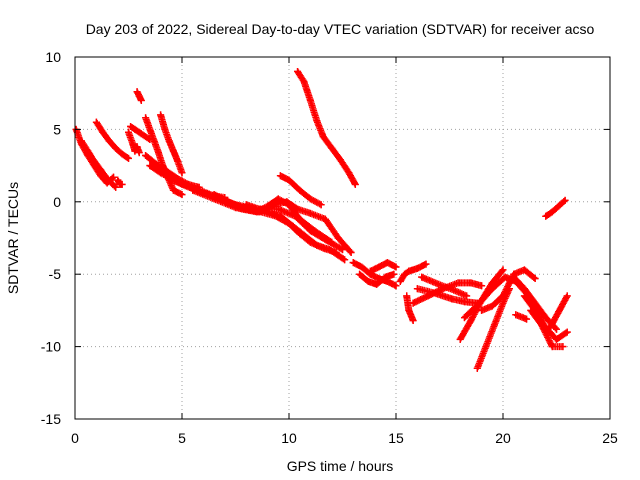 The image size is (640, 480). Describe the element at coordinates (340, 466) in the screenshot. I see `x-axis-title: GPS time / hours` at that location.